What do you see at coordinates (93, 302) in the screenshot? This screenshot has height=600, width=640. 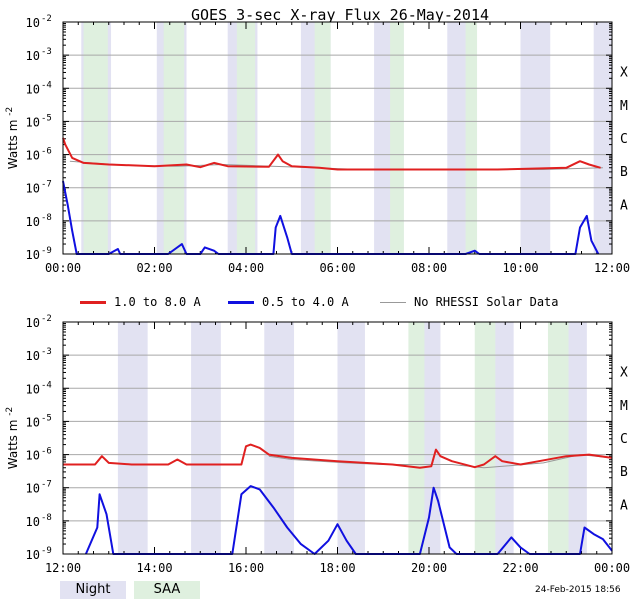 I see `legend-long-swatch` at bounding box center [93, 302].